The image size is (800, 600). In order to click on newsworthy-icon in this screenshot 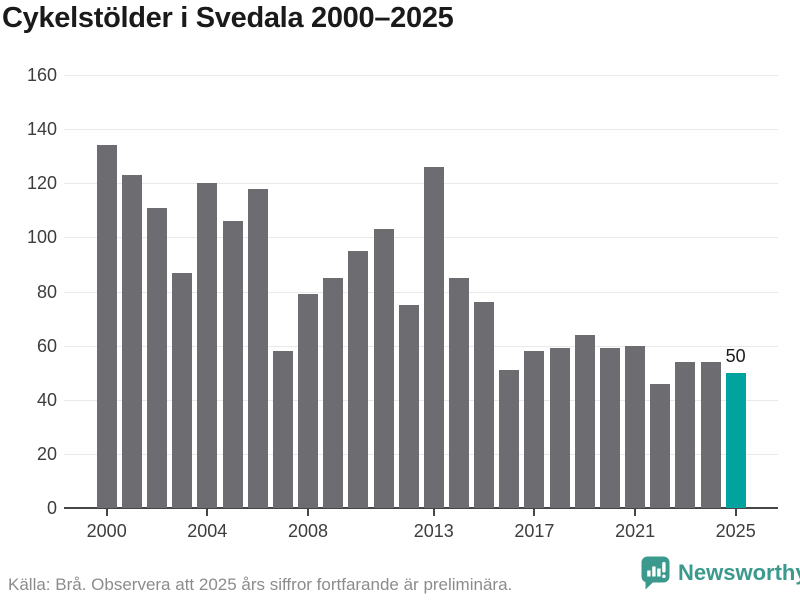, I will do `click(655, 575)`.